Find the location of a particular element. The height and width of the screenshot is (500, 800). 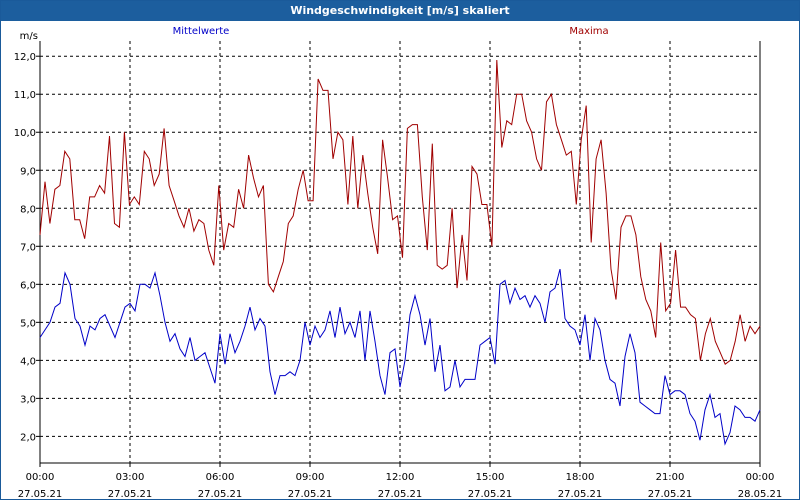

y-axis-label: m/s is located at coordinates (29, 36).